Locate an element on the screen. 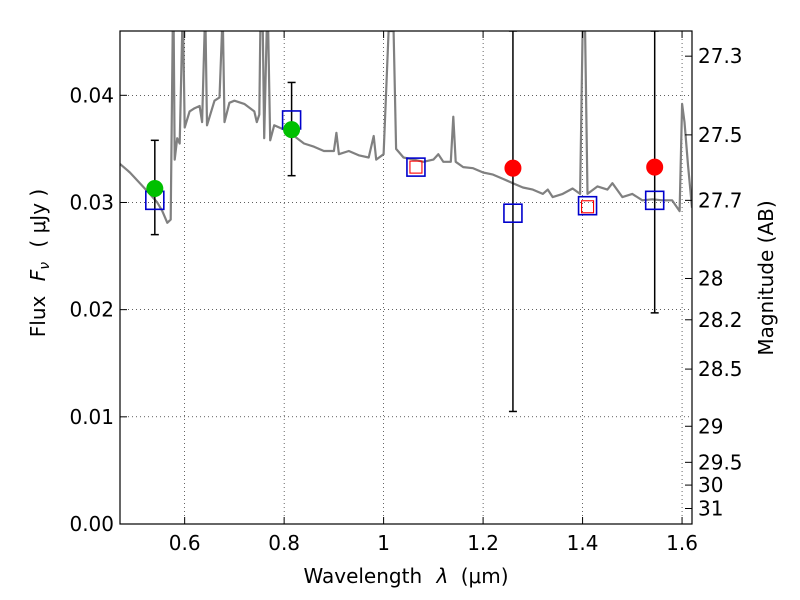  data-markers is located at coordinates (405, 166).